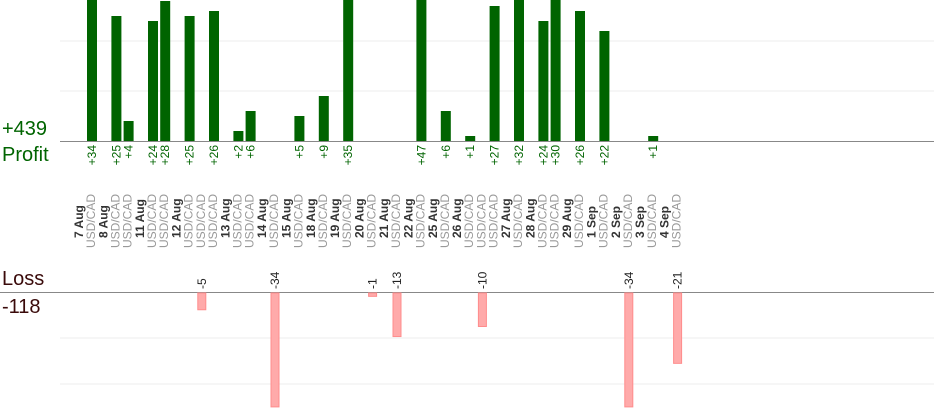 The image size is (934, 420). I want to click on profit-value-label: +26, so click(214, 155).